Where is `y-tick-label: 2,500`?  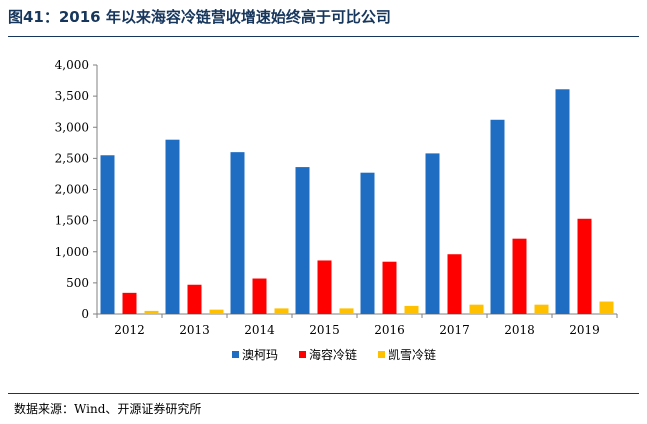
y-tick-label: 2,500 is located at coordinates (72, 158).